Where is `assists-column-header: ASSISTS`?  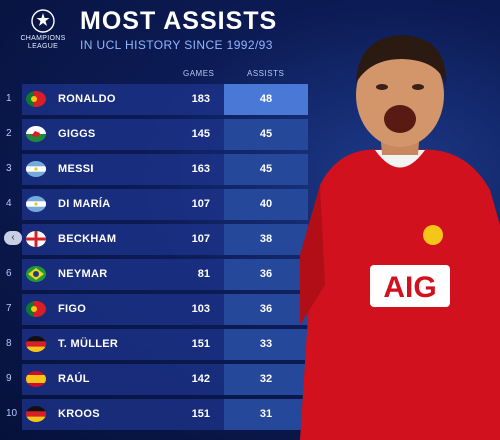 assists-column-header: ASSISTS is located at coordinates (266, 73).